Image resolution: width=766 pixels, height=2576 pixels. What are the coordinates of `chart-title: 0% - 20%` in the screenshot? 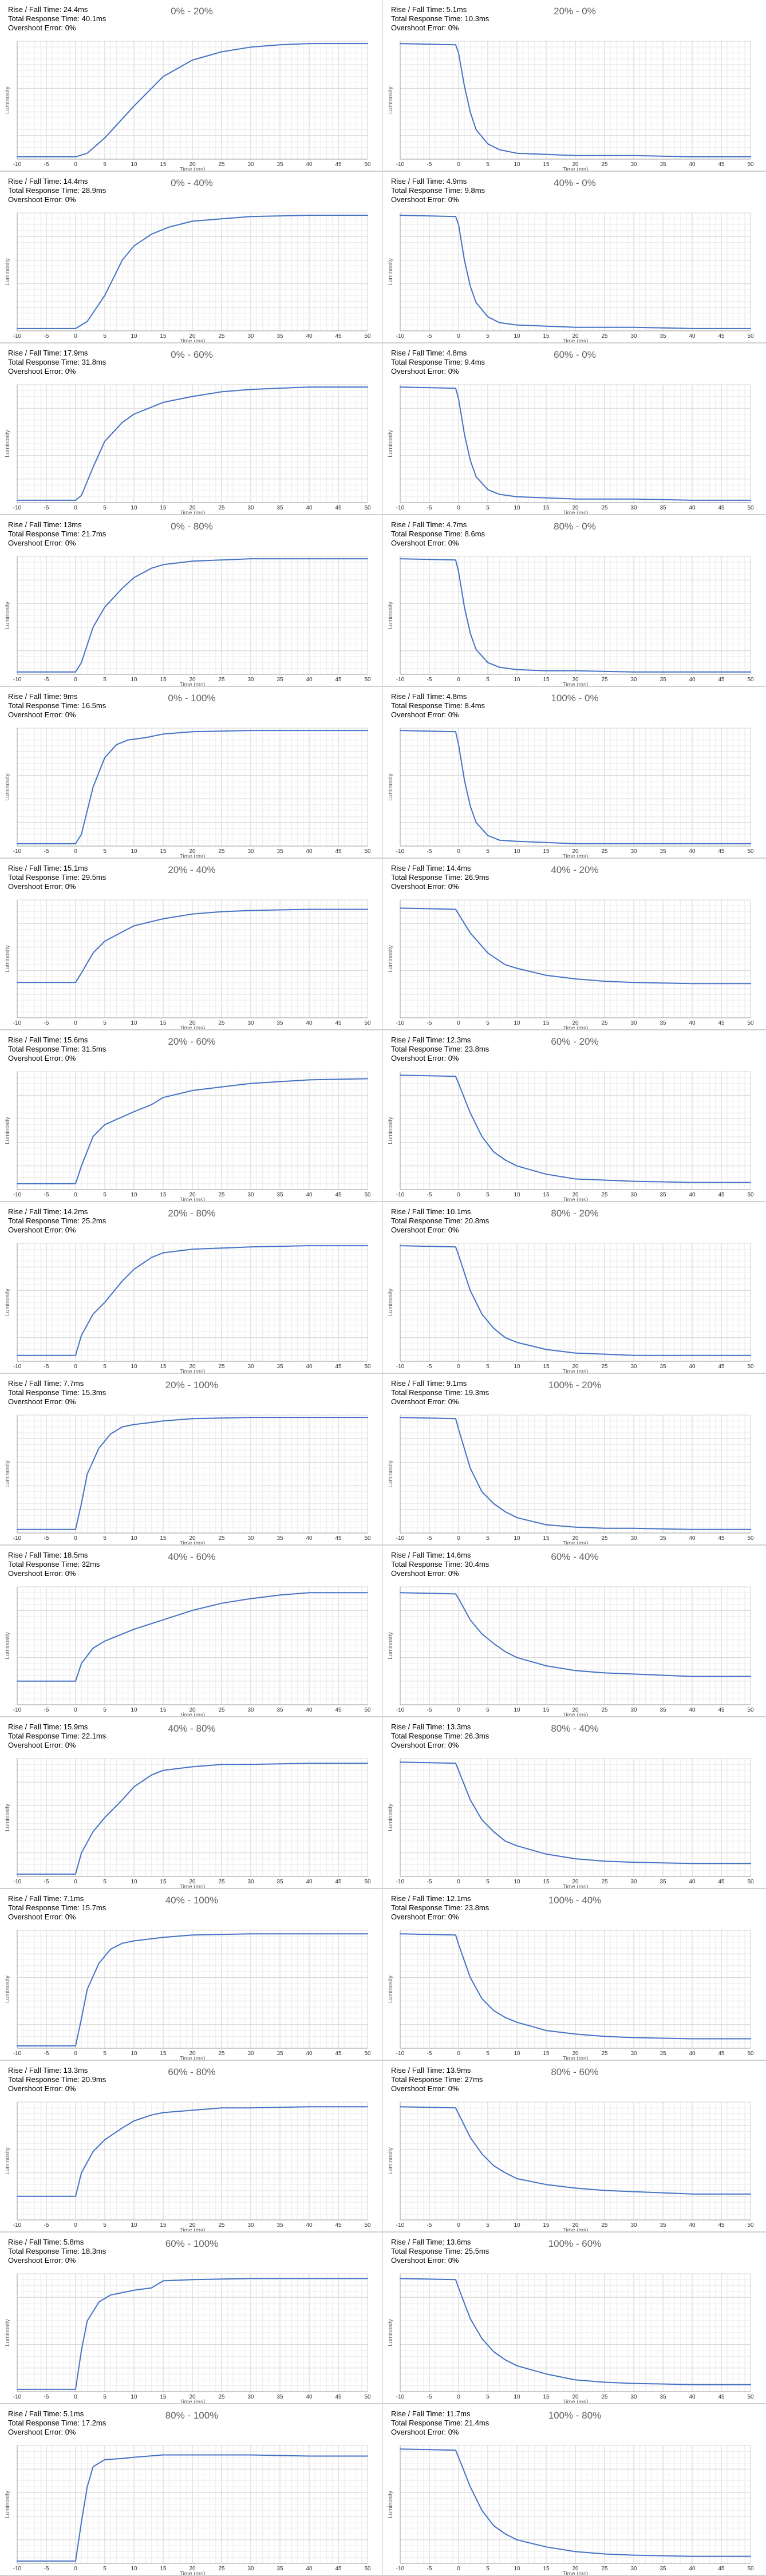 It's located at (192, 11).